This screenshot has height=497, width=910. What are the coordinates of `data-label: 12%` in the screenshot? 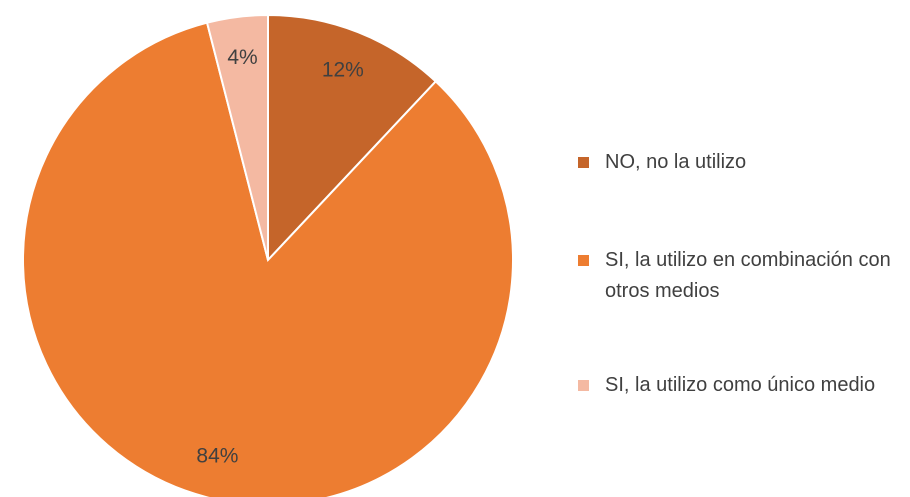 It's located at (343, 69).